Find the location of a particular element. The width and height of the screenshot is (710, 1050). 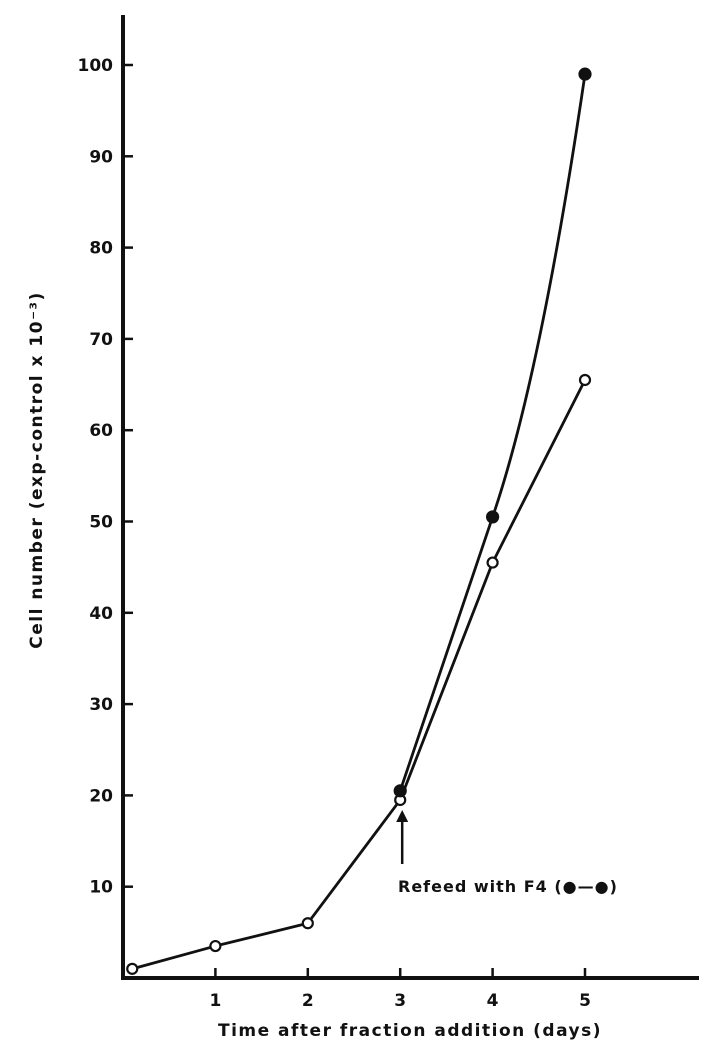

y-tick-label: 100 is located at coordinates (96, 66).